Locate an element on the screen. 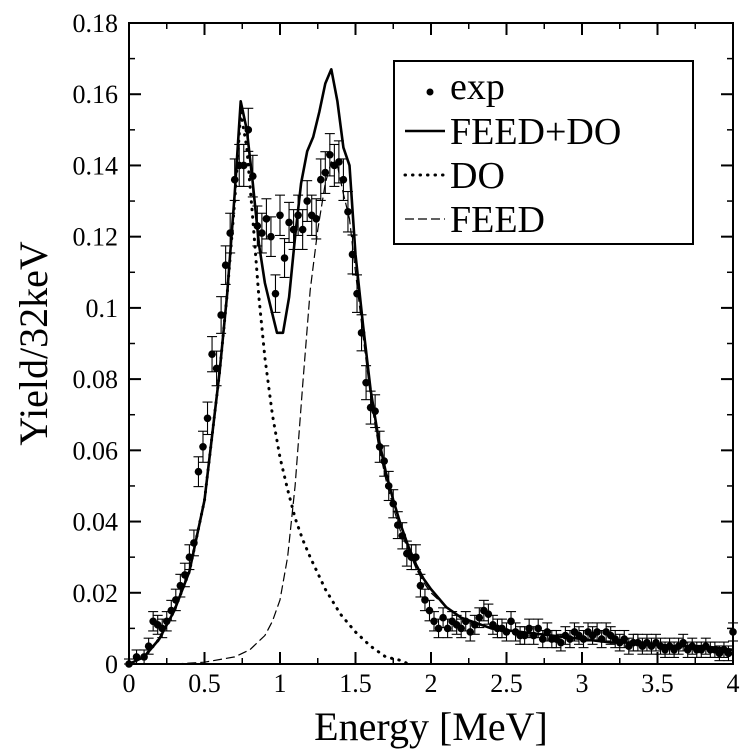  x-tick-label: 0 is located at coordinates (129, 683).